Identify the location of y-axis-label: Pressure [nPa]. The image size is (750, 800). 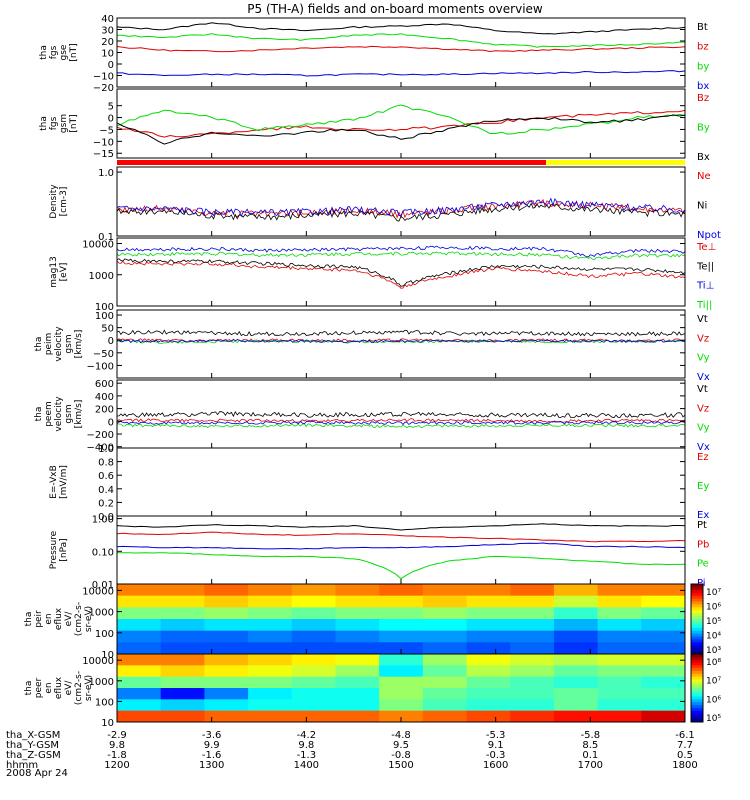
(59, 549).